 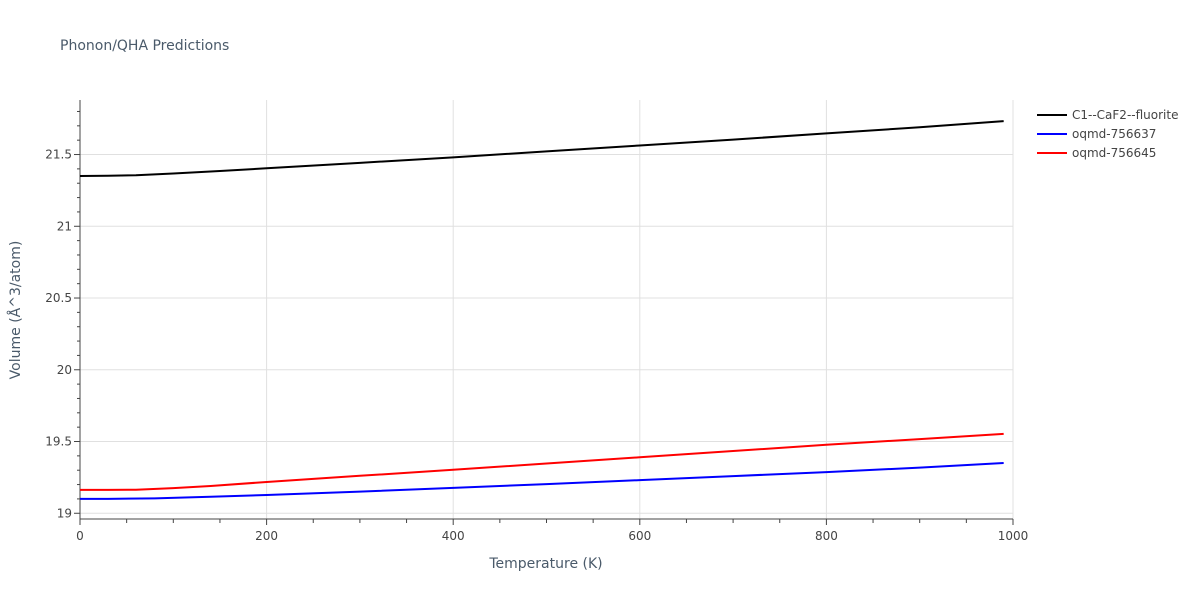 What do you see at coordinates (266, 536) in the screenshot?
I see `x-tick-label: 200` at bounding box center [266, 536].